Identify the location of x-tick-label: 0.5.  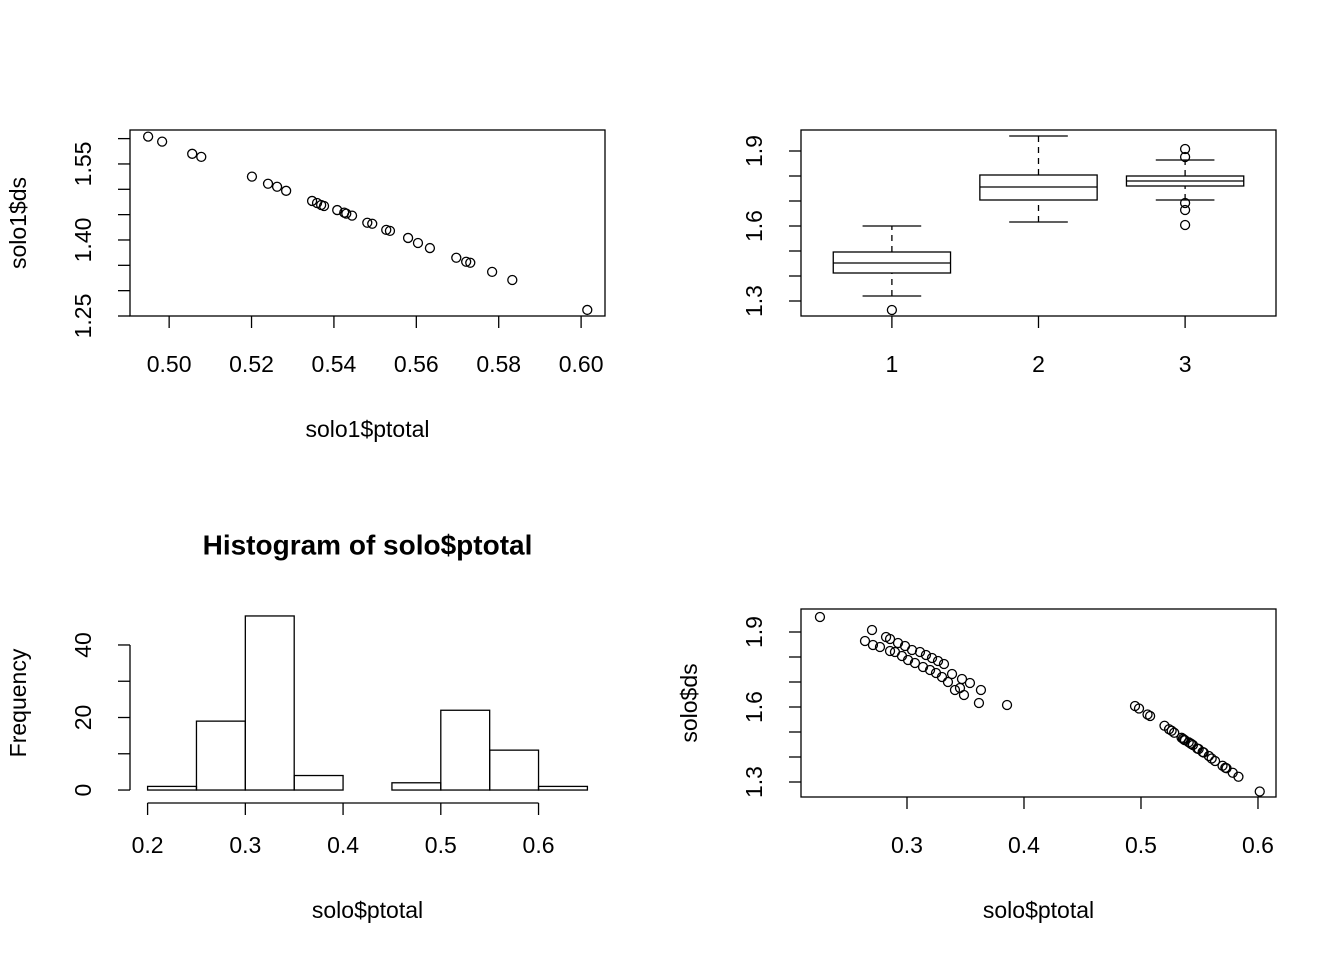
(1141, 845).